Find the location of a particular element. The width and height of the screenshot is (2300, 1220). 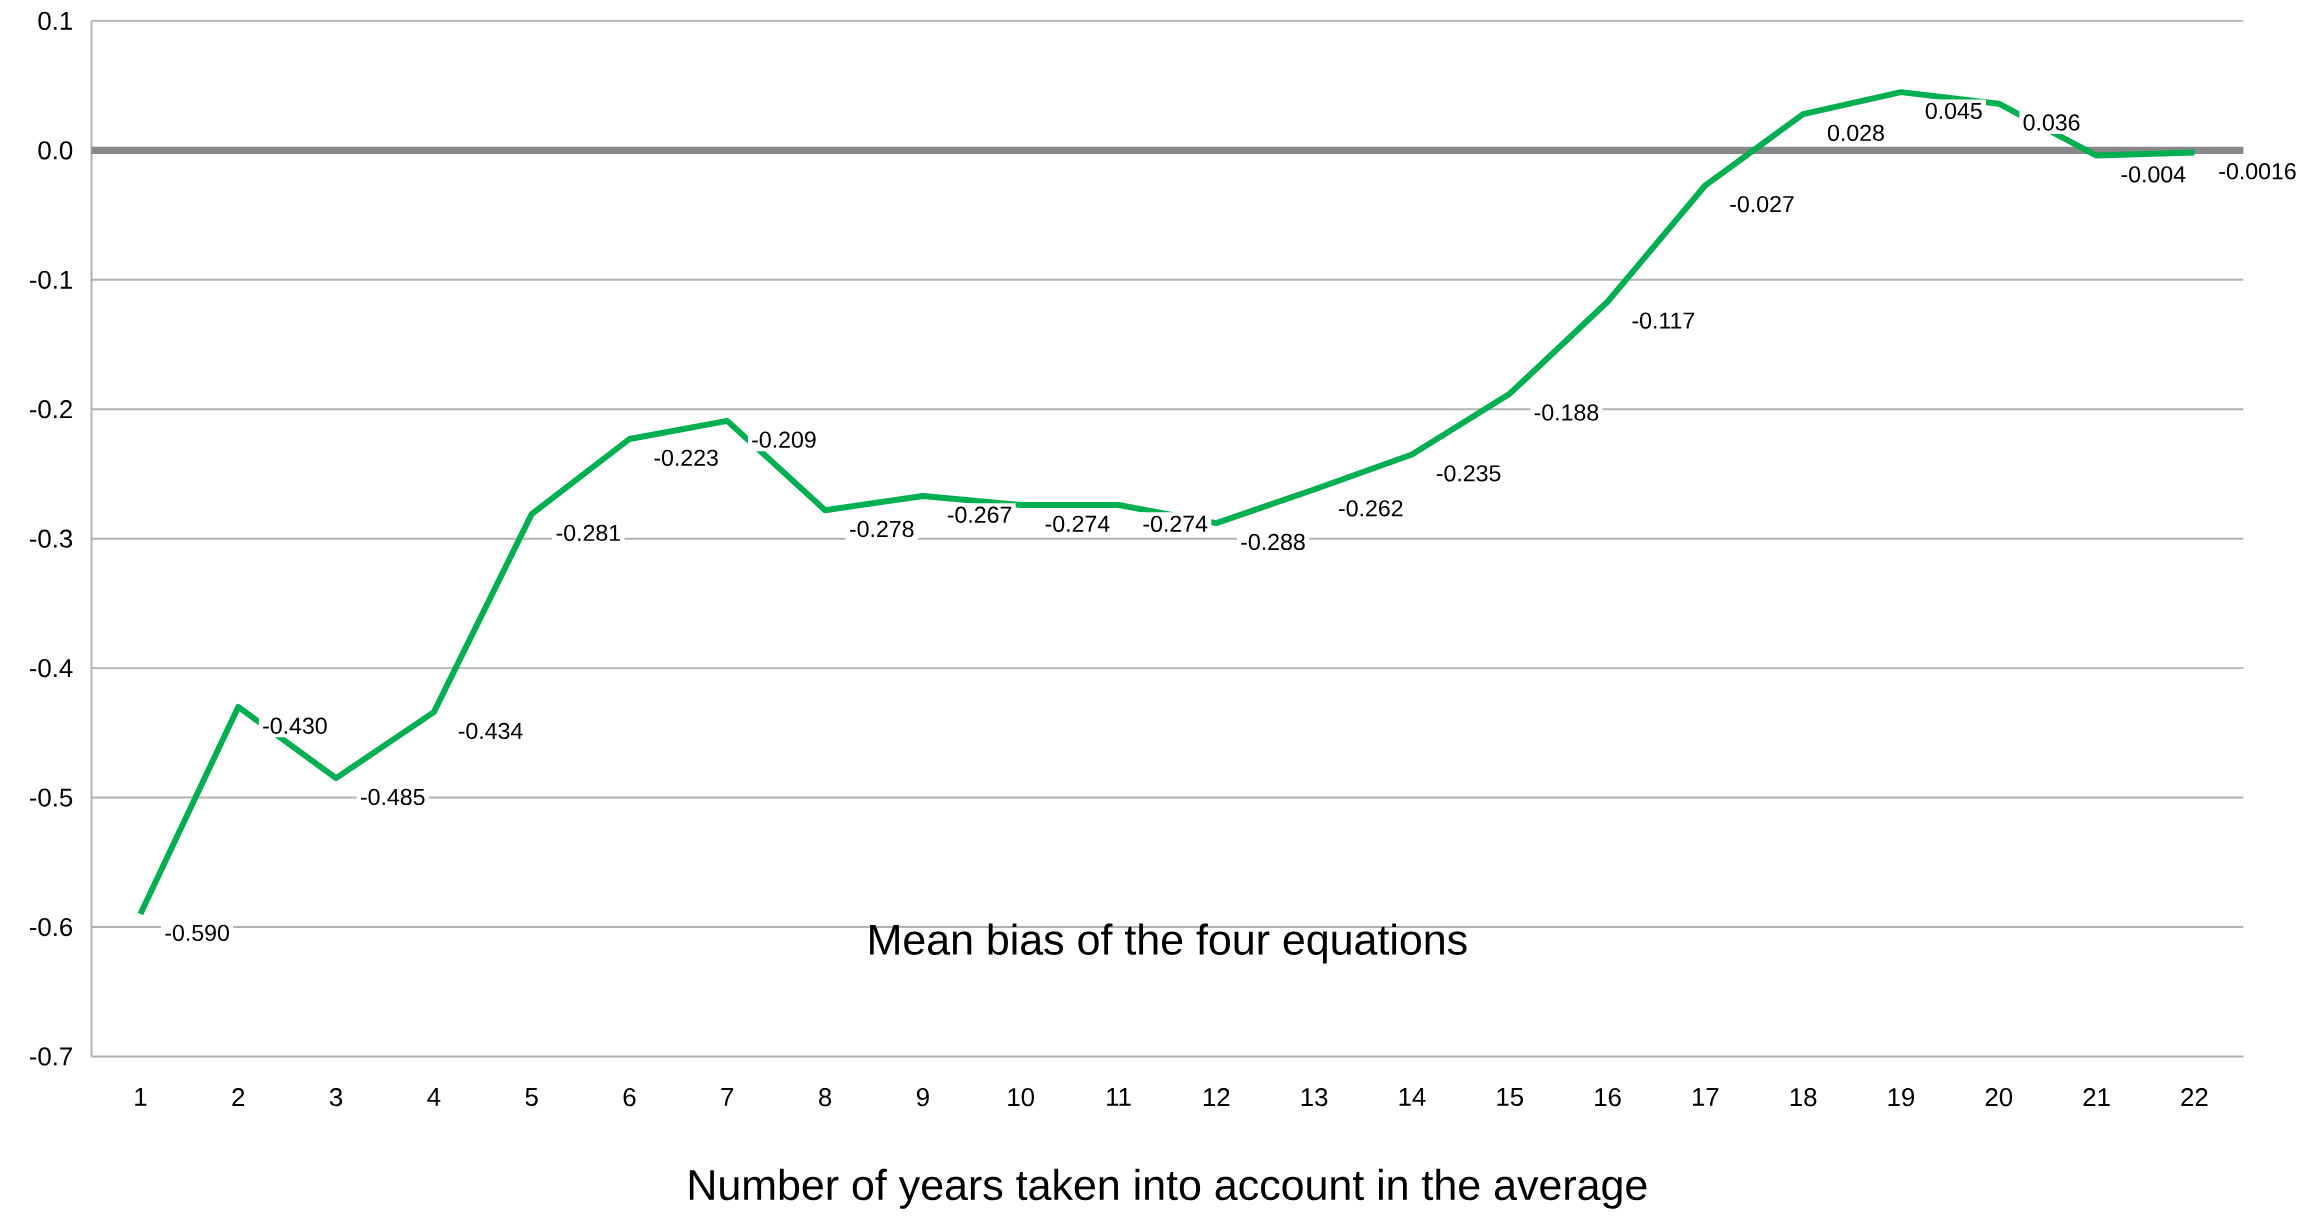

data-label: -0.288 is located at coordinates (1273, 542).